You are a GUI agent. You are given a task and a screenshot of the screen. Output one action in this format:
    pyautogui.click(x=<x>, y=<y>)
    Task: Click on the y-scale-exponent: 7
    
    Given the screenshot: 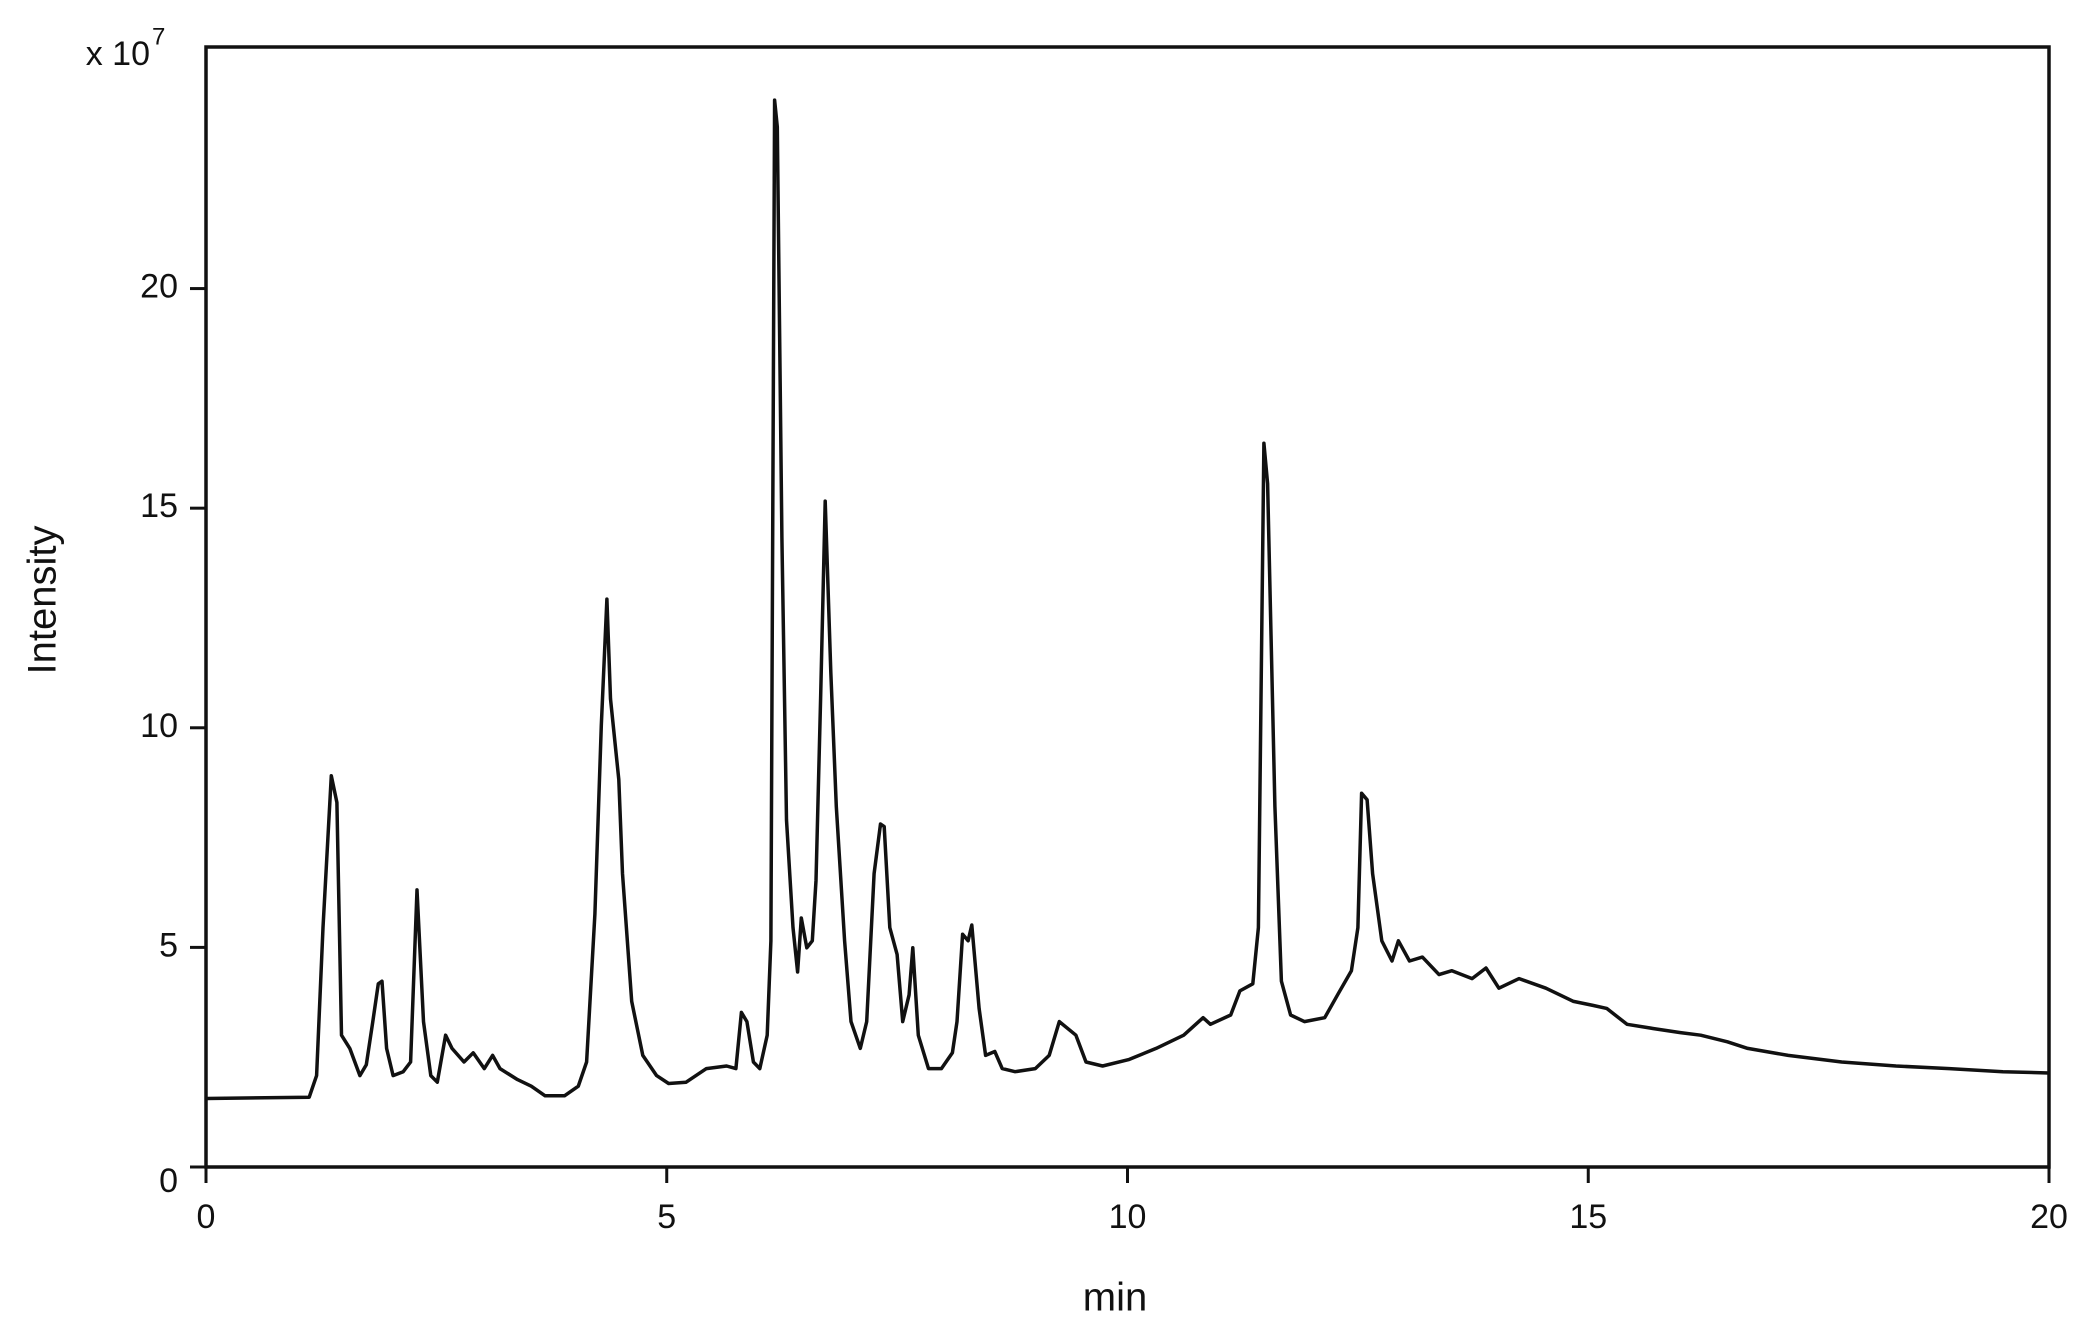 What is the action you would take?
    pyautogui.click(x=158, y=36)
    